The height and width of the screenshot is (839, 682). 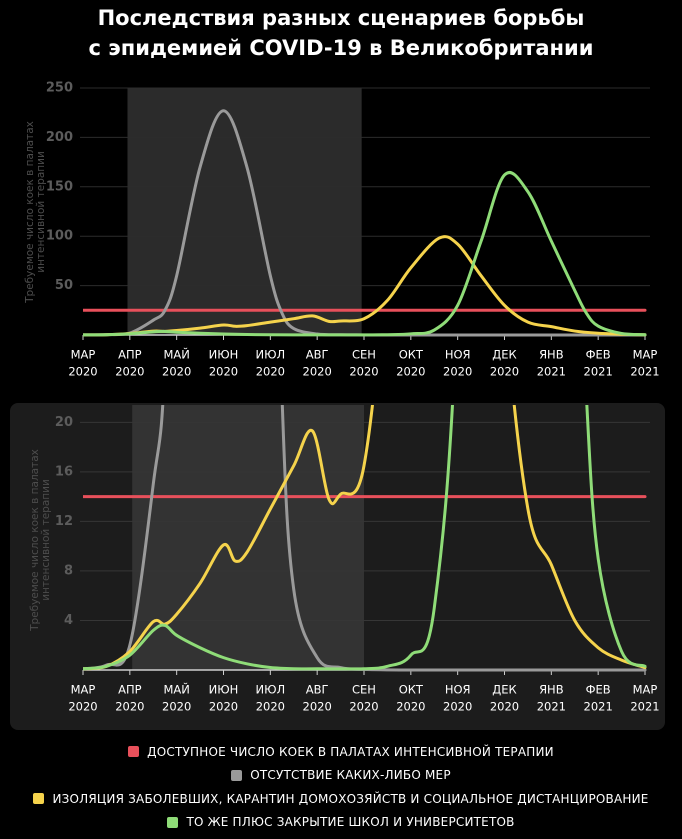 I want to click on title-line: Последствия разных сценариев борьбы, so click(x=341, y=18).